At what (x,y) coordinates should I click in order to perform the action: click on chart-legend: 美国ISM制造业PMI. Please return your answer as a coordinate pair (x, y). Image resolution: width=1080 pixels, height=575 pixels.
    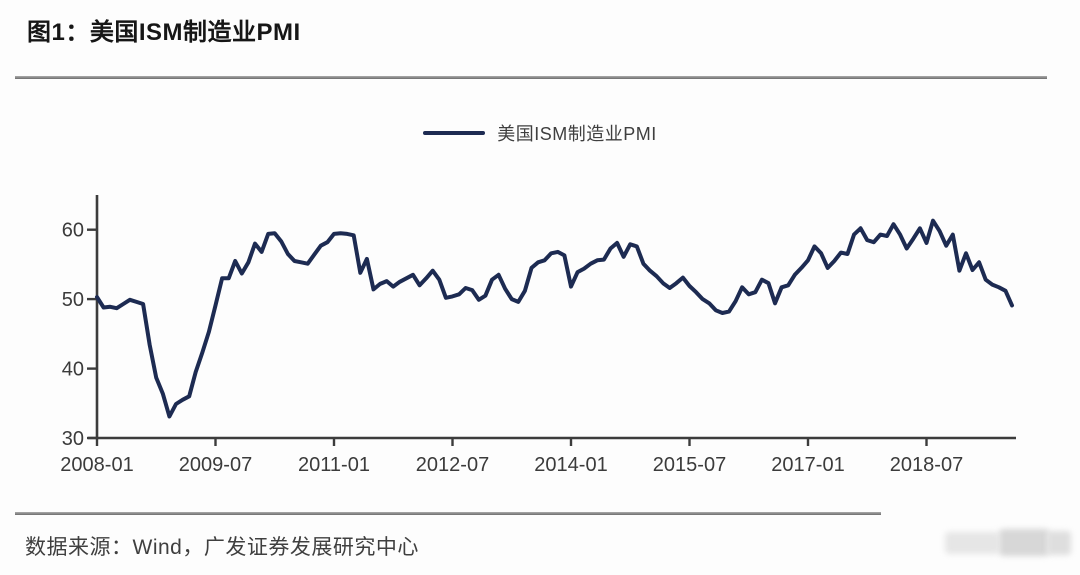
    Looking at the image, I should click on (540, 133).